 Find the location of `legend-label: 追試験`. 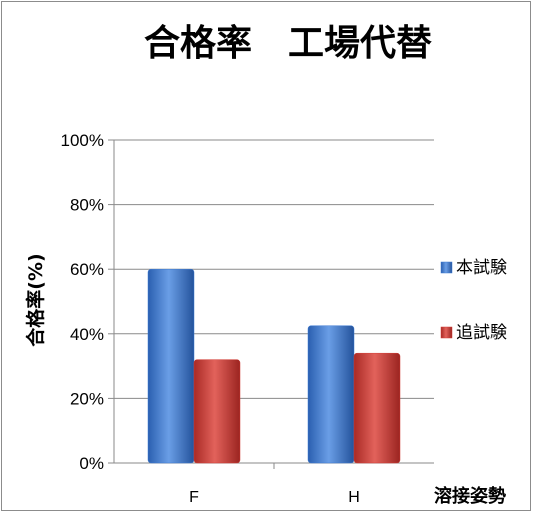

legend-label: 追試験 is located at coordinates (481, 333).